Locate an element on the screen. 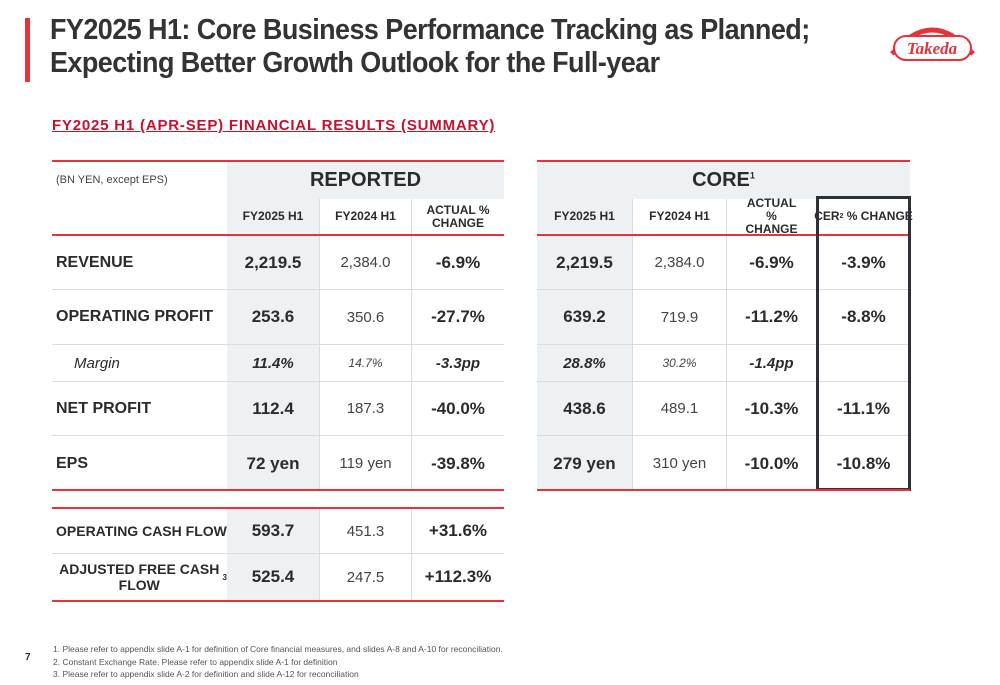 This screenshot has width=1000, height=685. reported-title: REPORTED is located at coordinates (365, 180).